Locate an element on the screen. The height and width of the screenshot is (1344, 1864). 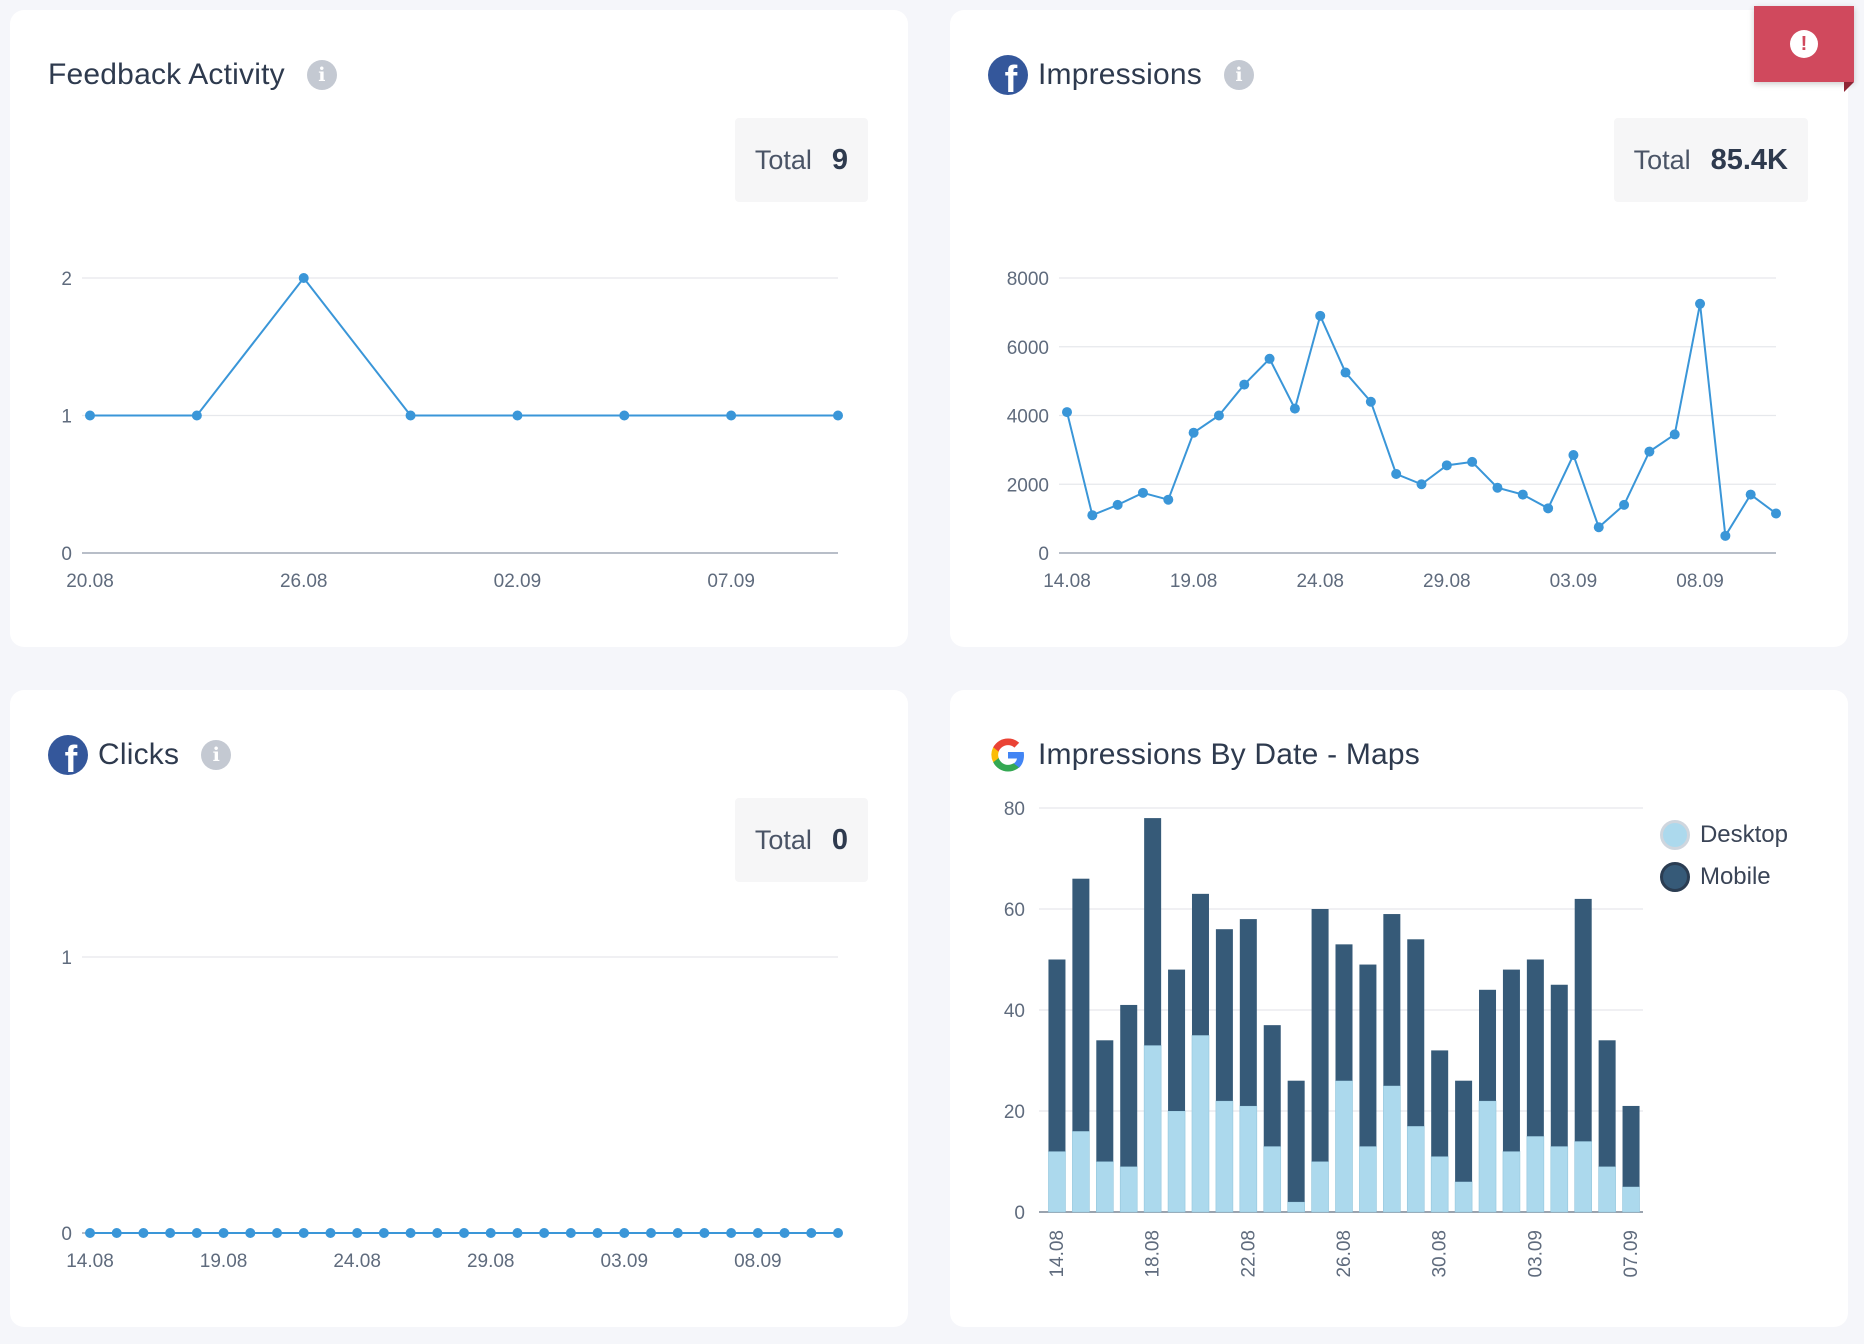
legend-item-mobile: Mobile is located at coordinates (1723, 877).